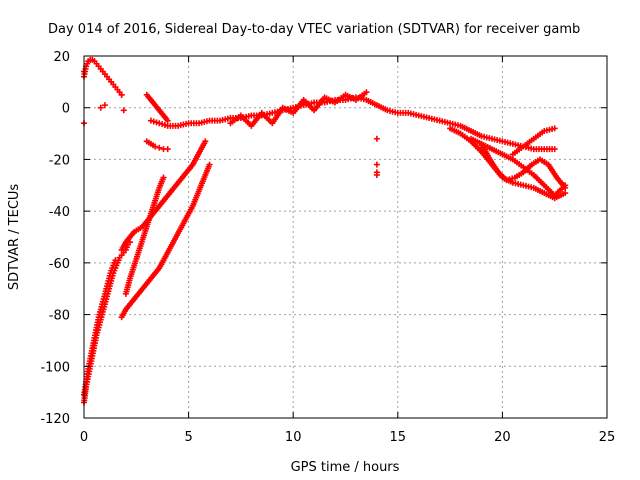 This screenshot has height=480, width=640. What do you see at coordinates (607, 437) in the screenshot?
I see `x-tick-label: 25` at bounding box center [607, 437].